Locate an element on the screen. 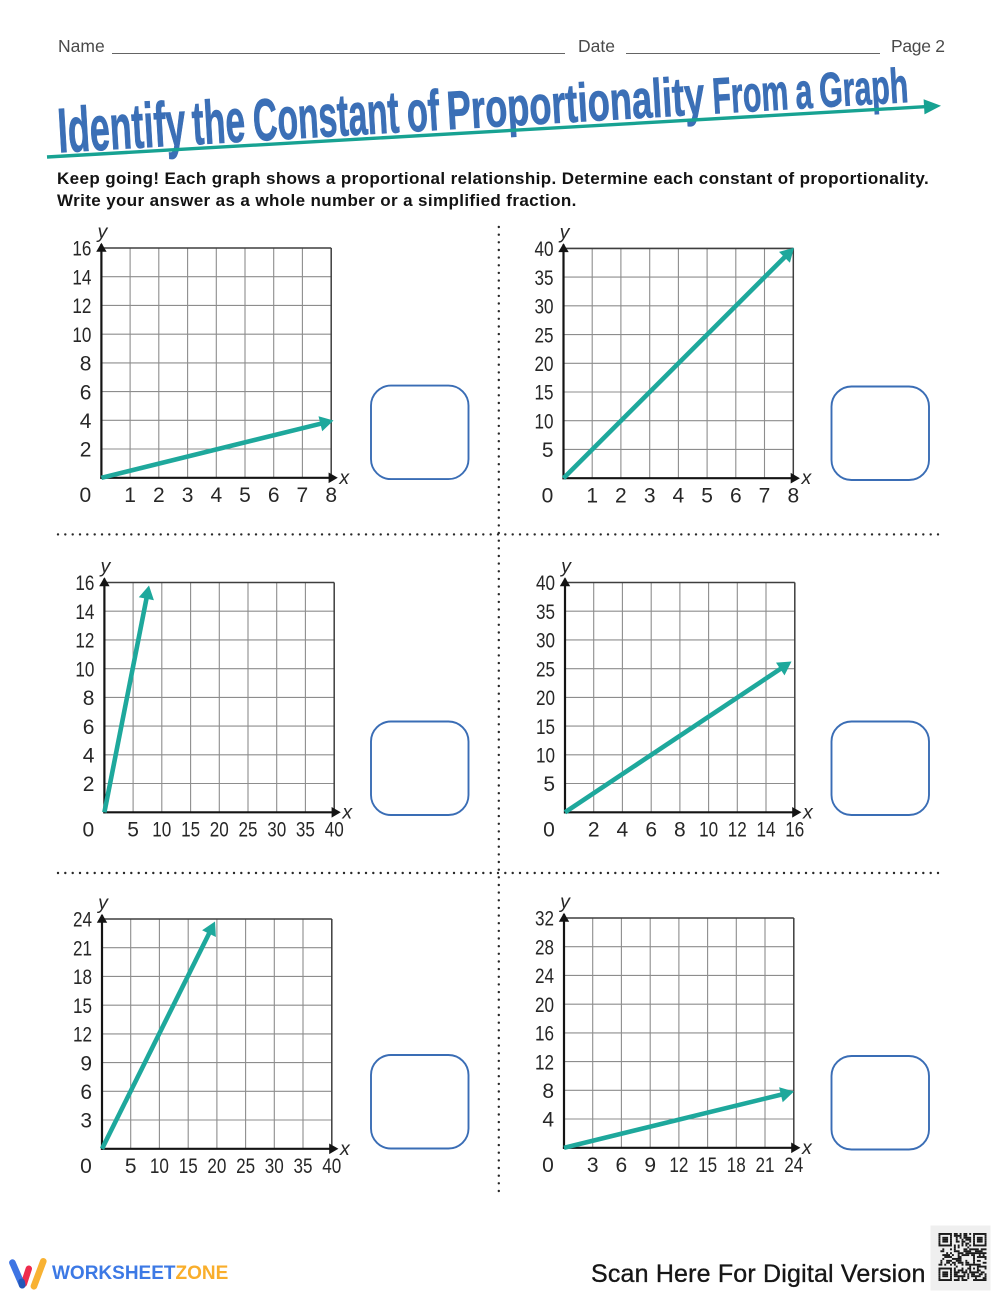  svg-text: 21 is located at coordinates (765, 1165).